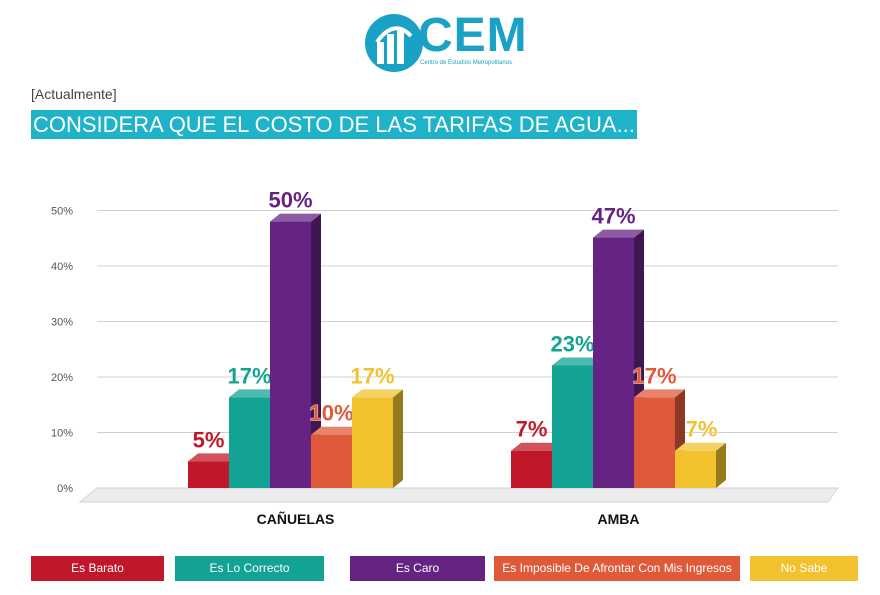 The width and height of the screenshot is (880, 595). Describe the element at coordinates (572, 343) in the screenshot. I see `data-label: 23%` at that location.